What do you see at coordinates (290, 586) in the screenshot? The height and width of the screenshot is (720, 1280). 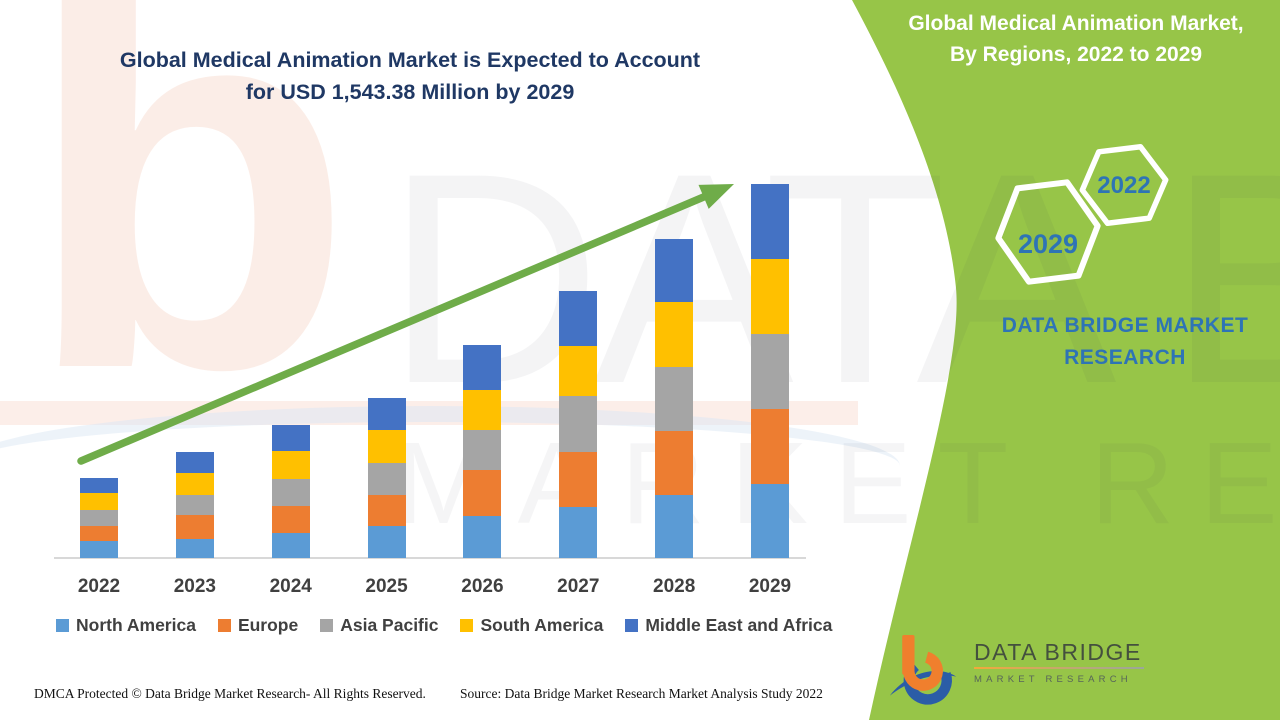 I see `x-axis-label-2024: 2024` at bounding box center [290, 586].